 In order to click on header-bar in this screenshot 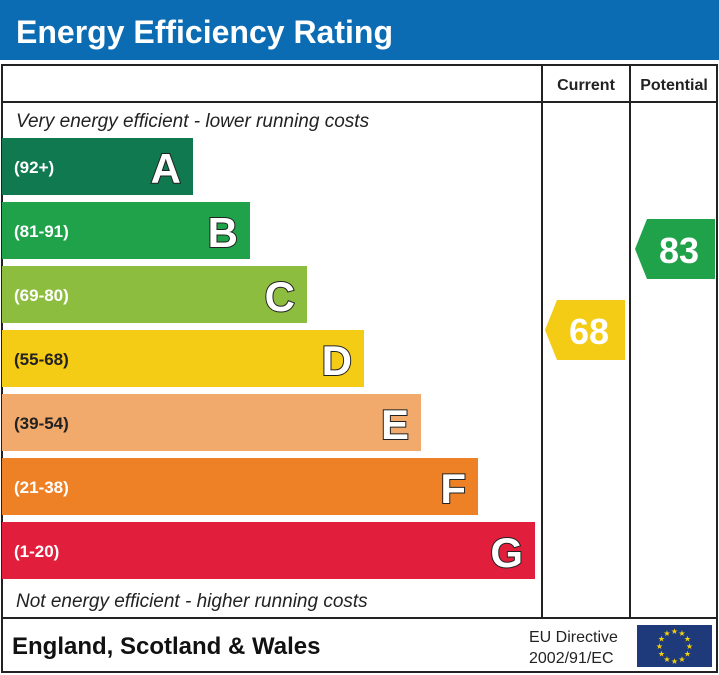, I will do `click(359, 30)`.